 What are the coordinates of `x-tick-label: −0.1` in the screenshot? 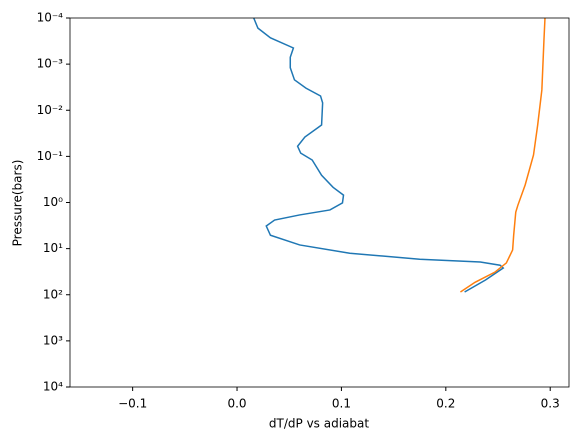 It's located at (132, 404).